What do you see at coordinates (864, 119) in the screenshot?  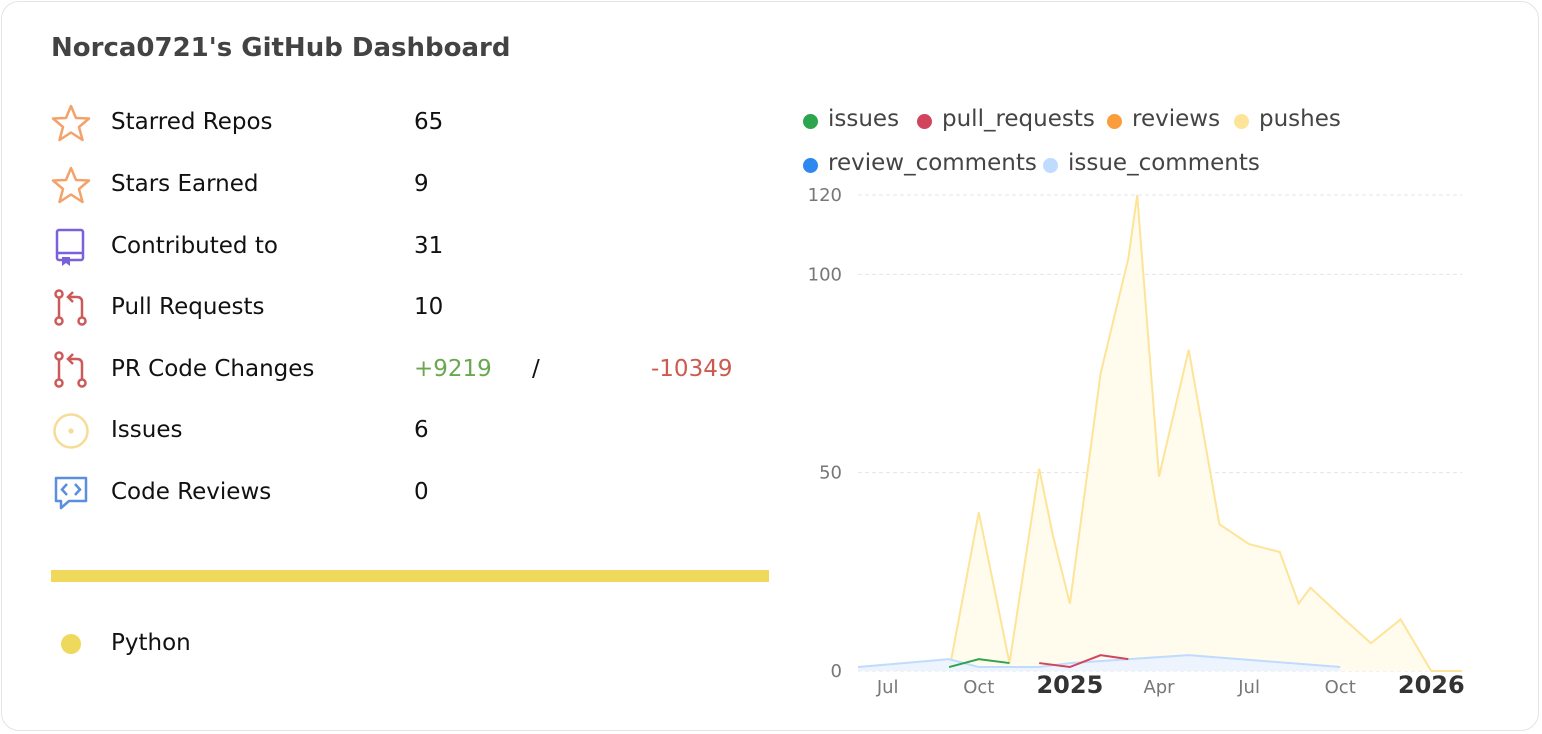 I see `legend-label: issues` at bounding box center [864, 119].